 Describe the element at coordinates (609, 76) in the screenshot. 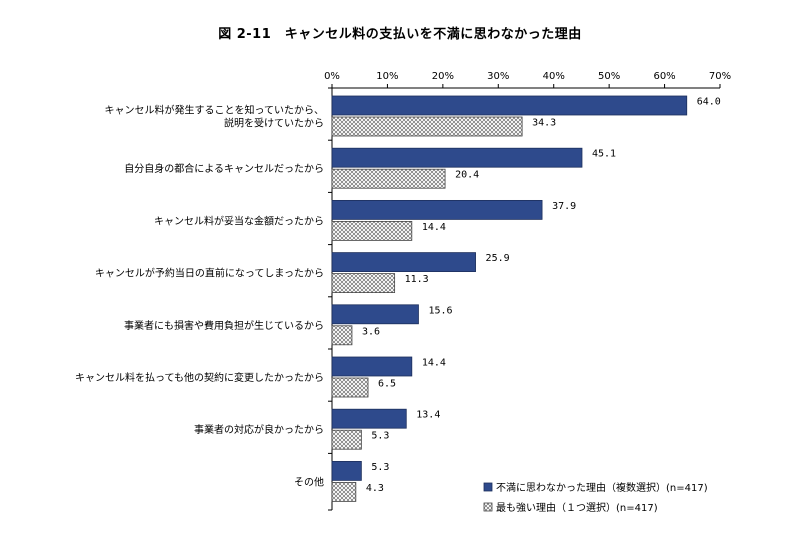

I see `x-tick-label: 50%` at that location.